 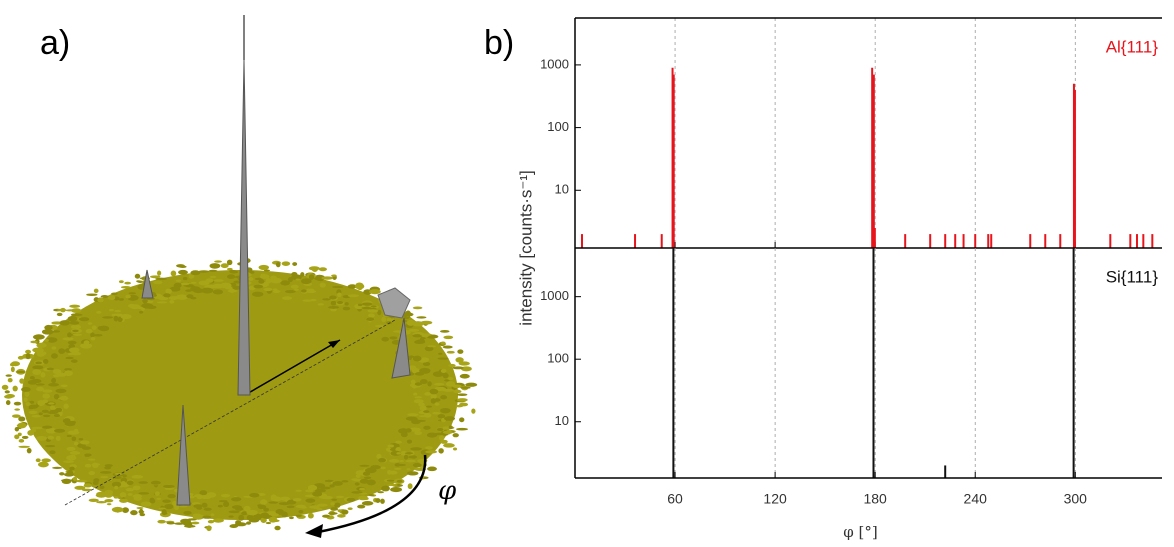 I want to click on angle-label: φ, so click(x=447, y=491).